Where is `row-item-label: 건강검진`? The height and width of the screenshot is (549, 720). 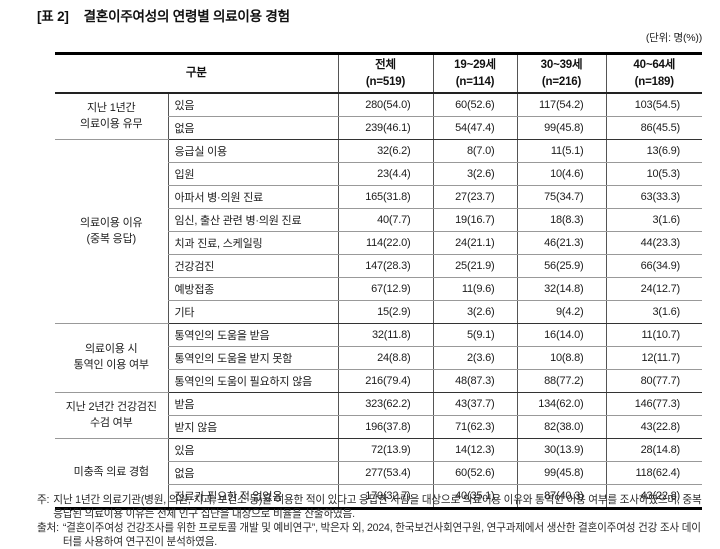 row-item-label: 건강검진 is located at coordinates (253, 266).